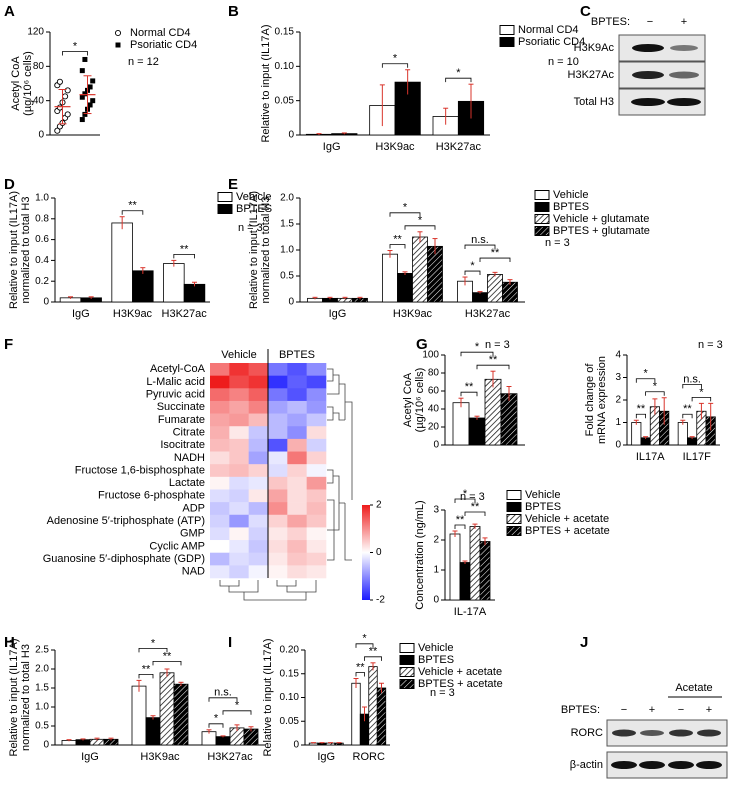 The height and width of the screenshot is (794, 742). I want to click on blot-j: Acetate BPTES: − + − + RORC β-actin, so click(644, 730).